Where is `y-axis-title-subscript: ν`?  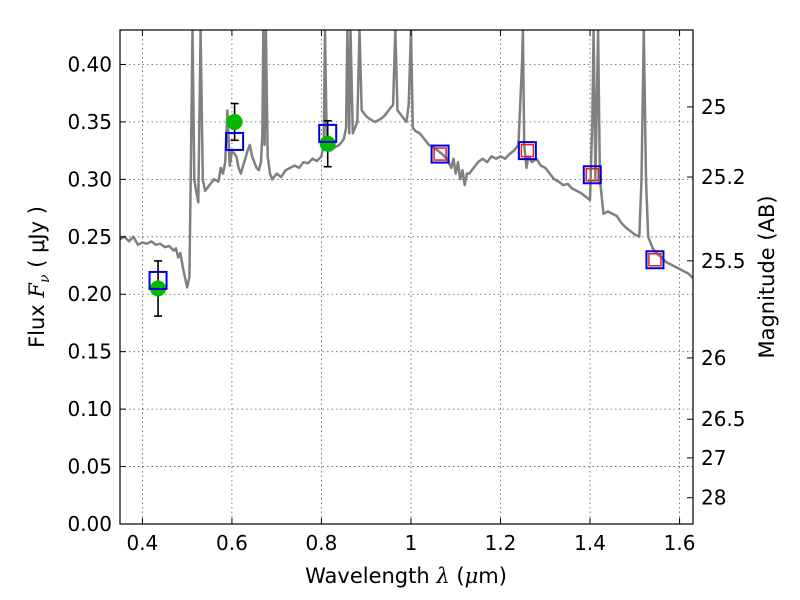 y-axis-title-subscript: ν is located at coordinates (45, 278).